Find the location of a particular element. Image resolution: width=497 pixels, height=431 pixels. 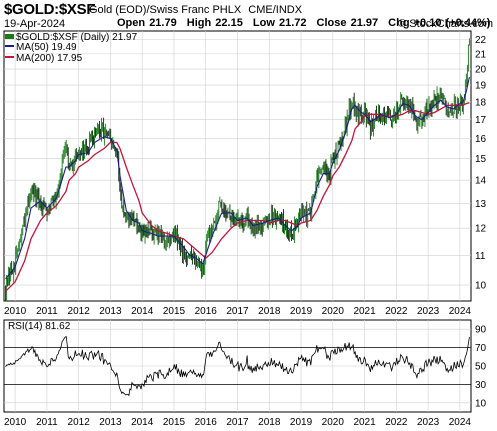

price-x-tick-label: 2017 is located at coordinates (237, 311).